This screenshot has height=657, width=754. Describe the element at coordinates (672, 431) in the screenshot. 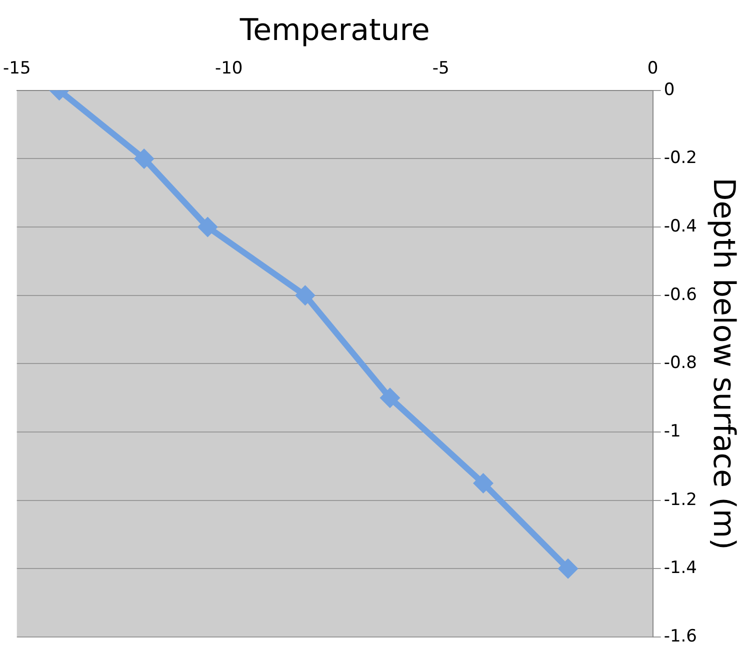

I see `y-tick-label: -1` at that location.